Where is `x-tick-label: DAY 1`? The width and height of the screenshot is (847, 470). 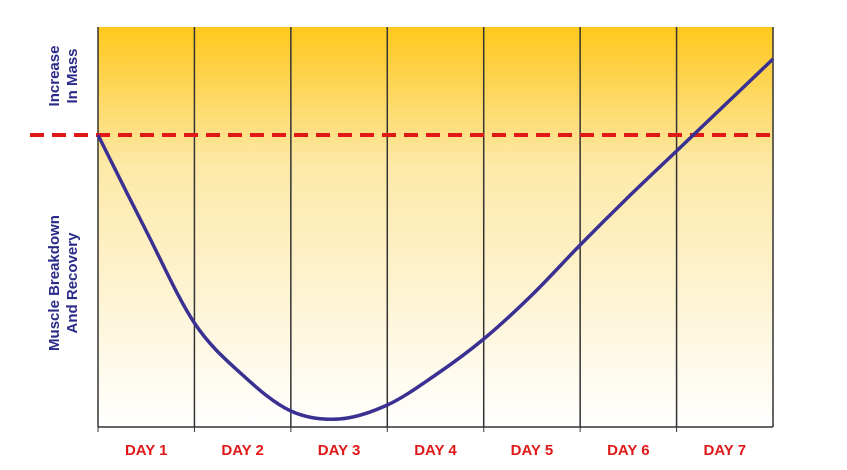 x-tick-label: DAY 1 is located at coordinates (146, 450).